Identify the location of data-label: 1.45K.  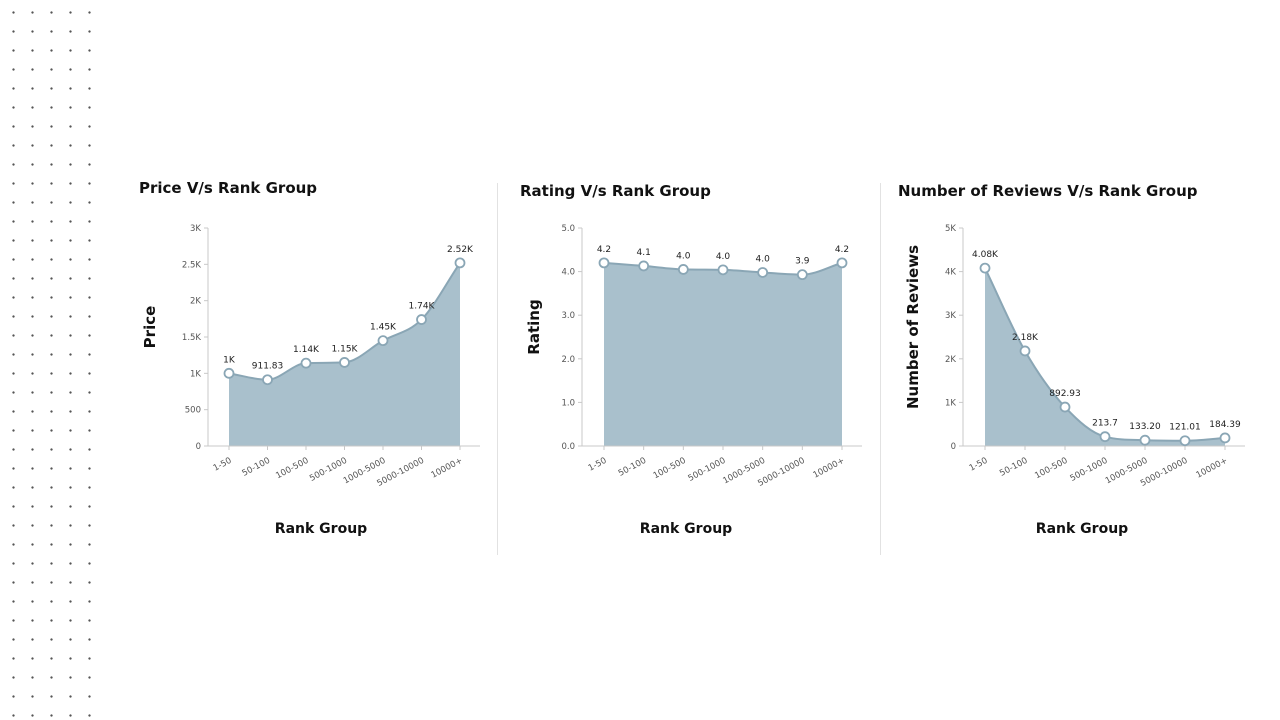
(383, 328).